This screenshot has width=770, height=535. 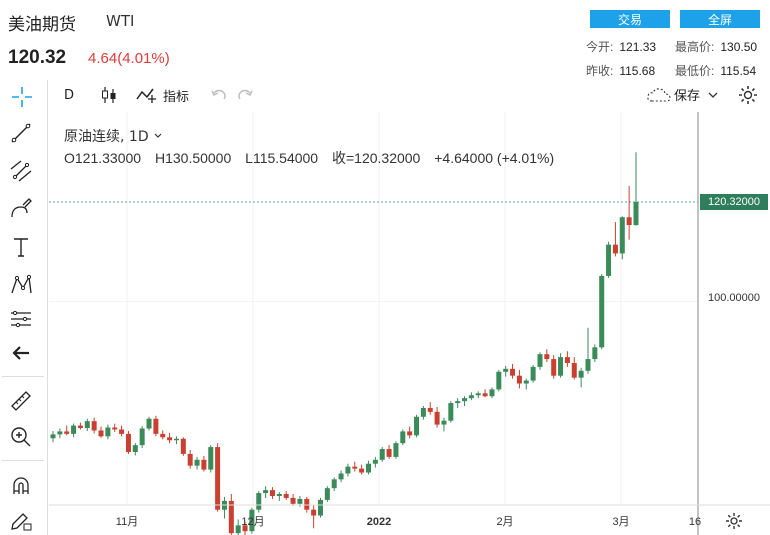 I want to click on drawing-toolbar, so click(x=24, y=307).